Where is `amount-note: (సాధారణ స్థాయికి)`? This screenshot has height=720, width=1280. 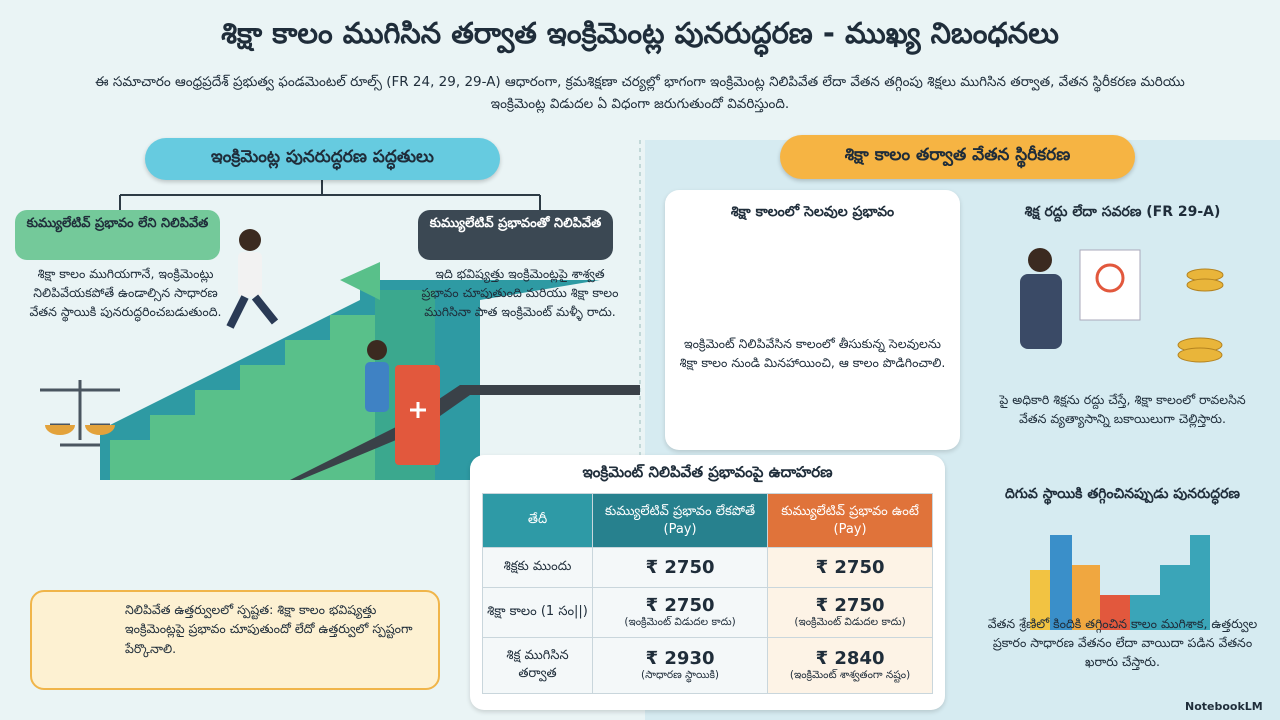
amount-note: (సాధారణ స్థాయికి) is located at coordinates (680, 674).